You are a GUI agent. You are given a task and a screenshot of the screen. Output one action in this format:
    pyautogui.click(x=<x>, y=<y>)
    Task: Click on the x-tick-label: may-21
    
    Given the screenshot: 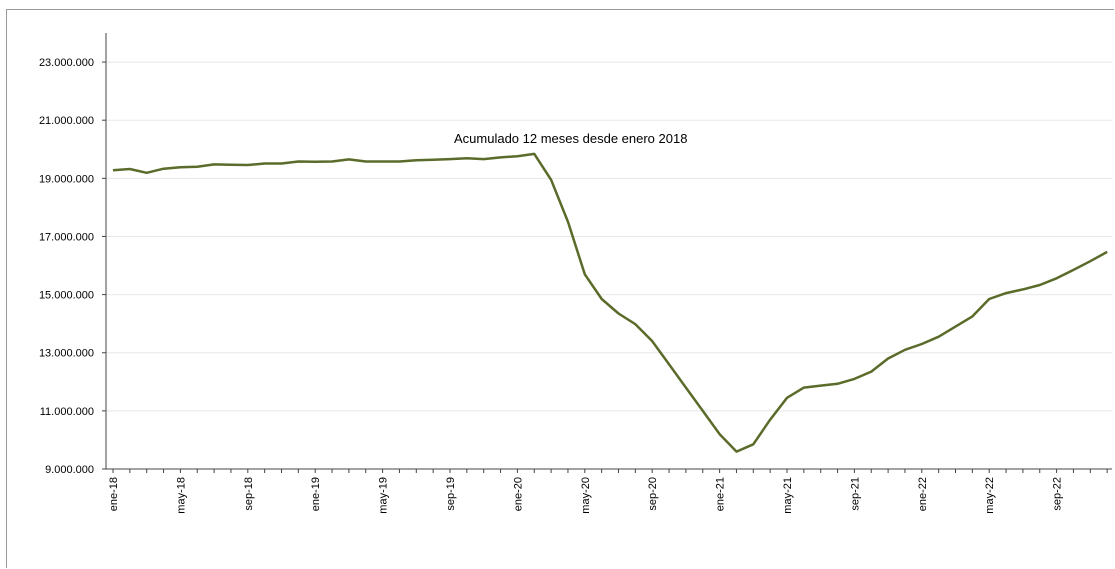 What is the action you would take?
    pyautogui.click(x=788, y=495)
    